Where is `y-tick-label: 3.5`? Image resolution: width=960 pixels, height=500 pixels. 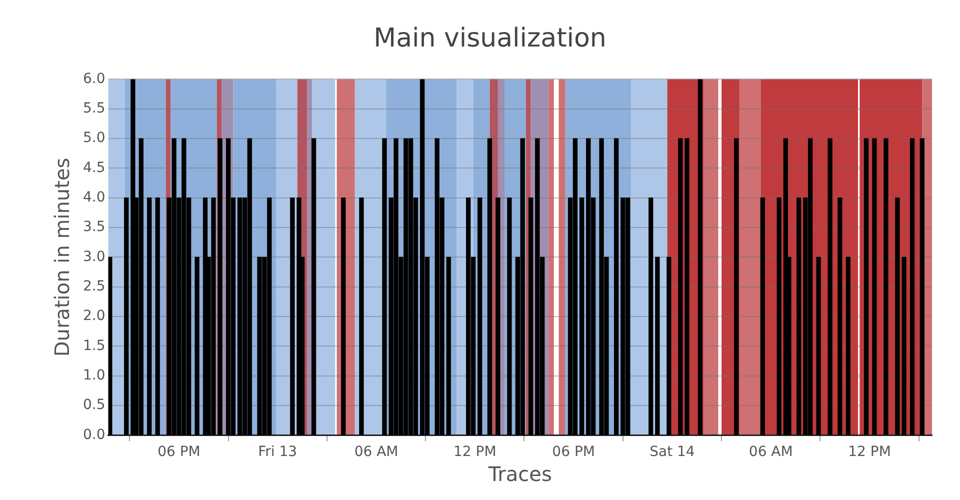
y-tick-label: 3.5 is located at coordinates (94, 227).